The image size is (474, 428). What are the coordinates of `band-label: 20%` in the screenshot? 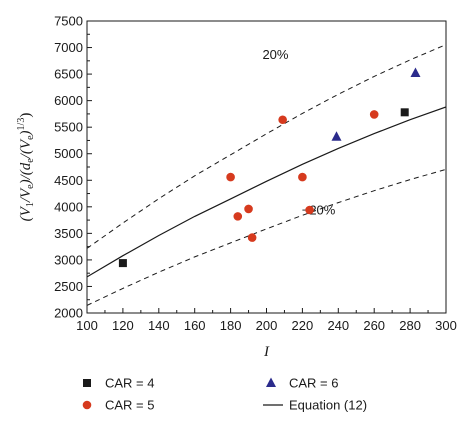 It's located at (275, 54).